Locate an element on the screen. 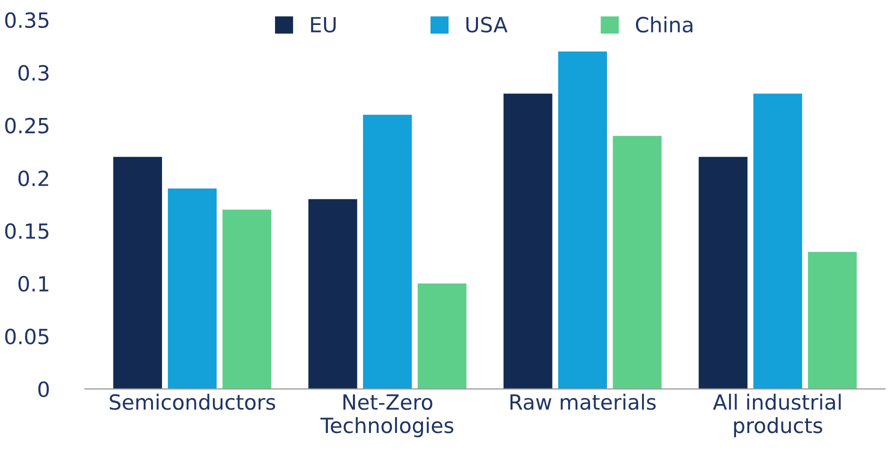 This screenshot has width=894, height=472. y-tick-label: 0.3 is located at coordinates (33, 73).